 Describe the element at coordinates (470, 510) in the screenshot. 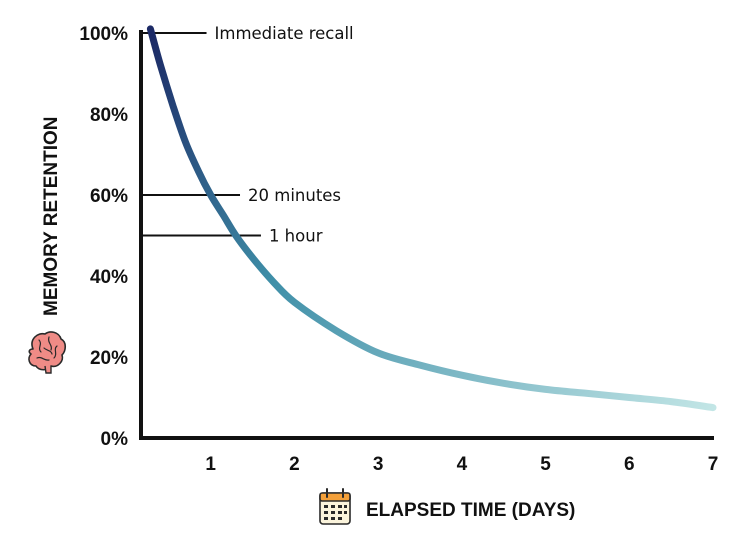

I see `x-axis-title: ELAPSED TIME (DAYS)` at that location.